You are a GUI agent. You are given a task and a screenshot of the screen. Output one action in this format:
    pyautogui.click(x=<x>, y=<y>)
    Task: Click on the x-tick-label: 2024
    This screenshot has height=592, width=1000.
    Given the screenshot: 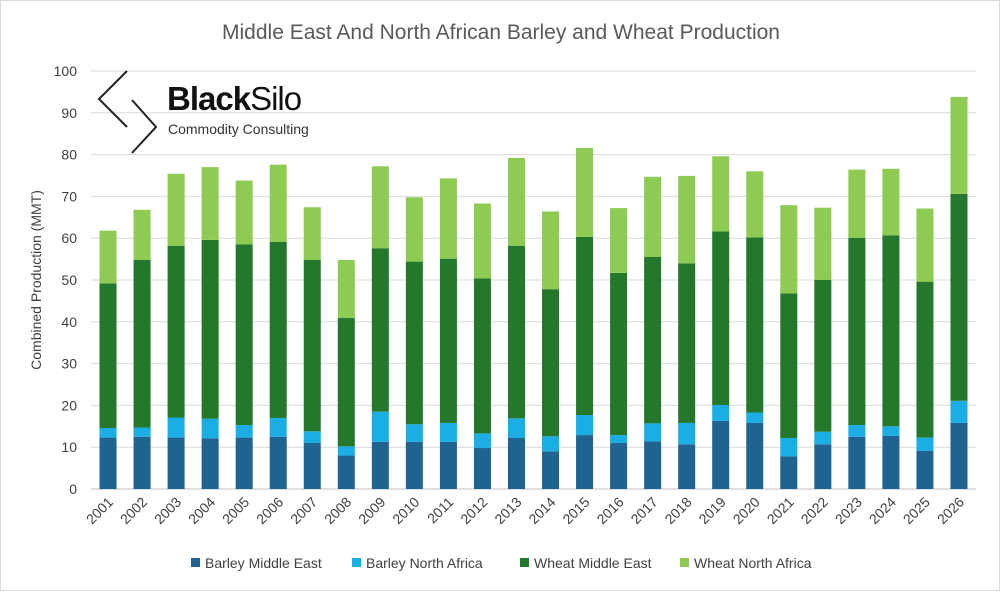 What is the action you would take?
    pyautogui.click(x=882, y=510)
    